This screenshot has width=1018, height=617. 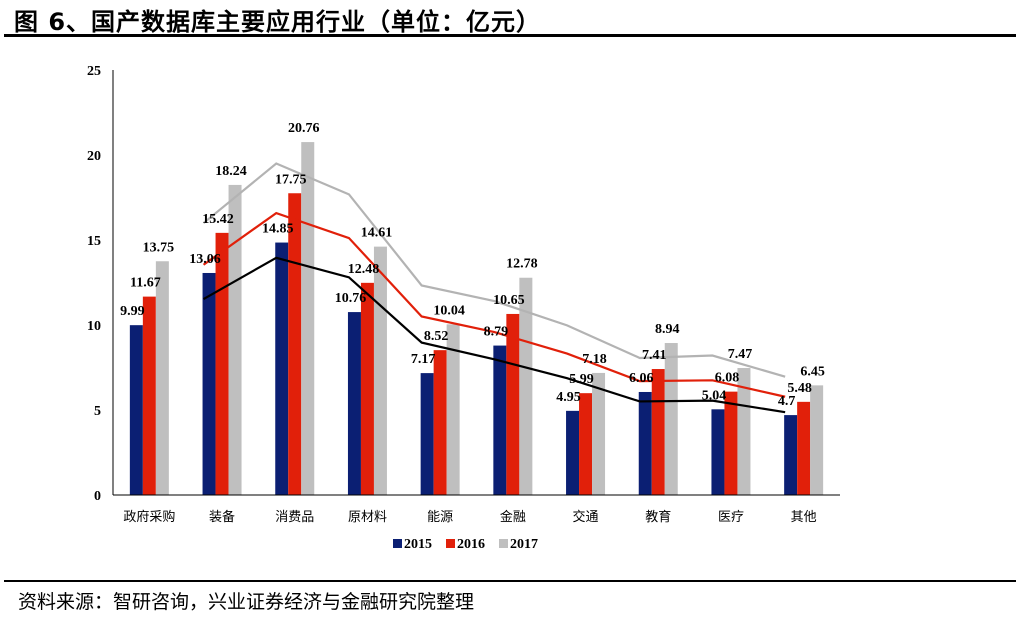 What do you see at coordinates (159, 247) in the screenshot?
I see `data-label-2017: 13.75` at bounding box center [159, 247].